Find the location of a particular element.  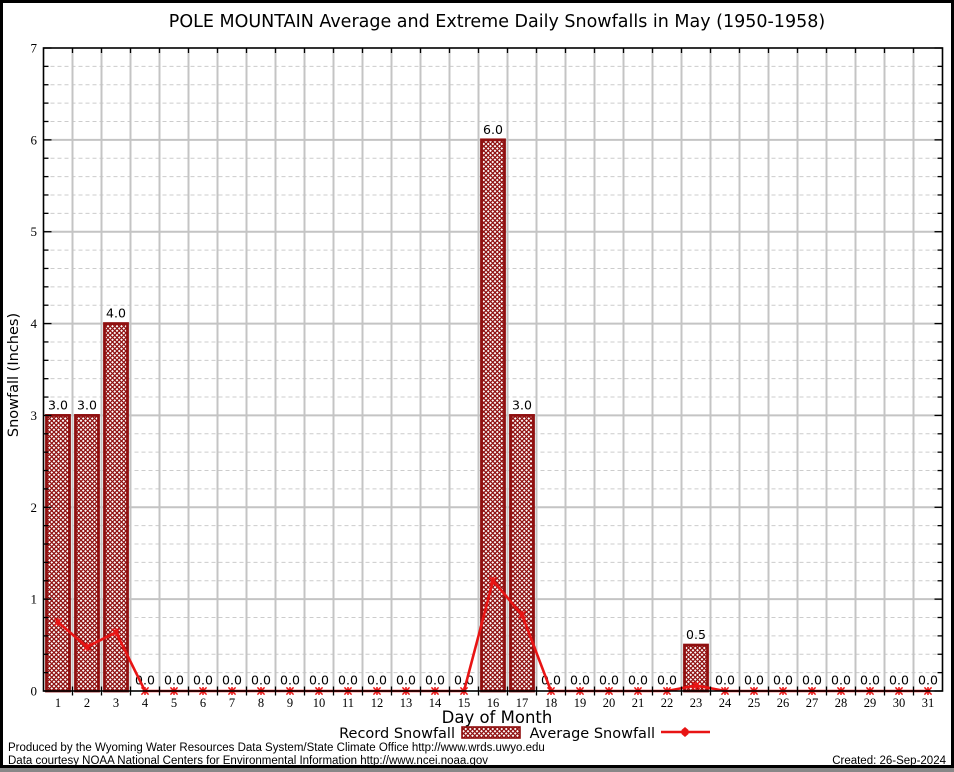

x-tick-label-31: 31 is located at coordinates (928, 703).